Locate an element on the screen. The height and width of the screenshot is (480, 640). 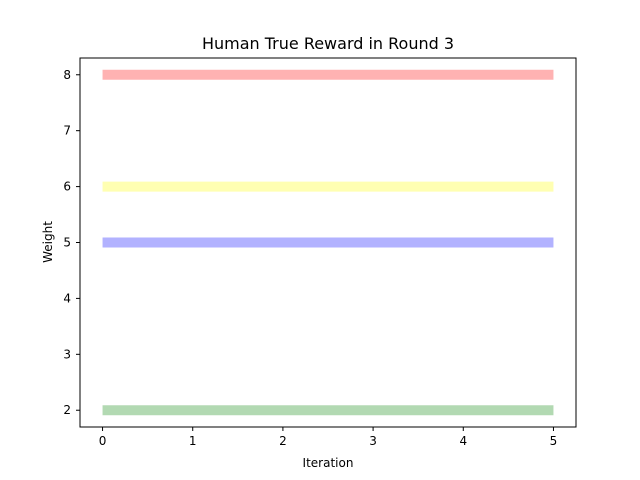
x-tick-label: 4 is located at coordinates (463, 441).